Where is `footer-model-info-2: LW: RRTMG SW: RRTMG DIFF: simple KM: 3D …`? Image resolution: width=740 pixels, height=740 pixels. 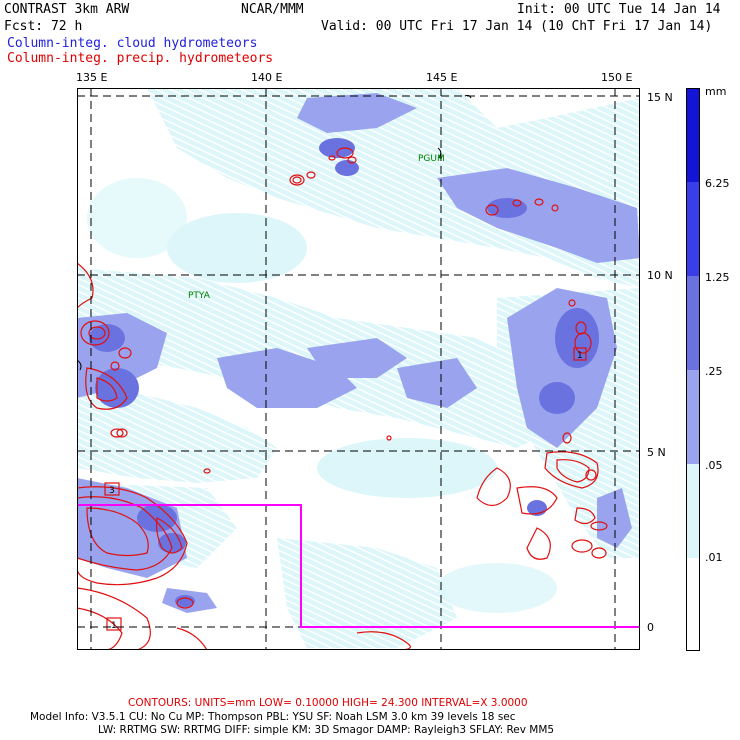 footer-model-info-2: LW: RRTMG SW: RRTMG DIFF: simple KM: 3D … is located at coordinates (326, 730).